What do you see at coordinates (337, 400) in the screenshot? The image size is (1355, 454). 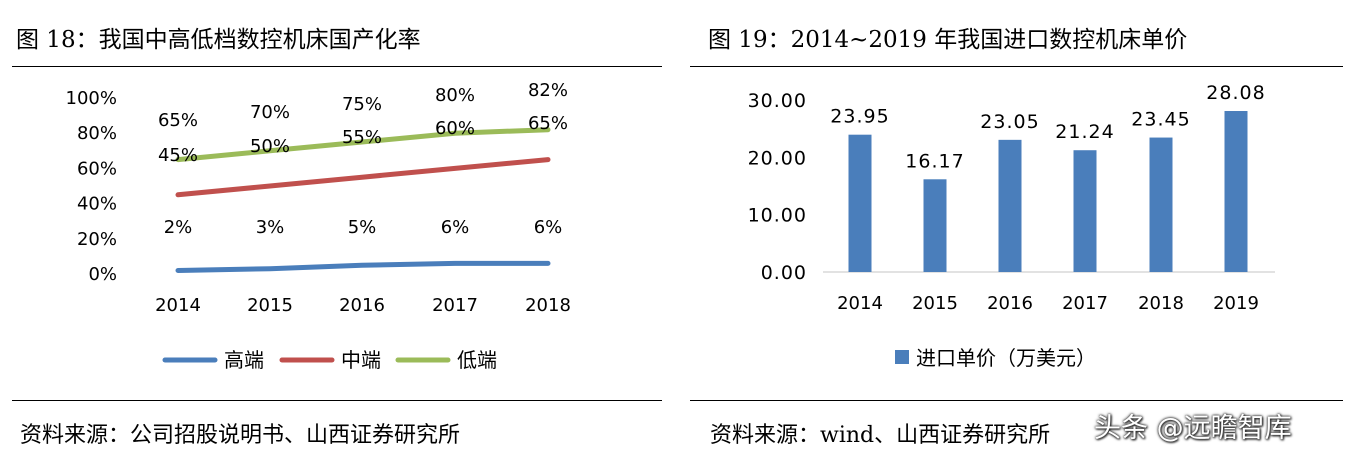 I see `figure-18-bottom-rule` at bounding box center [337, 400].